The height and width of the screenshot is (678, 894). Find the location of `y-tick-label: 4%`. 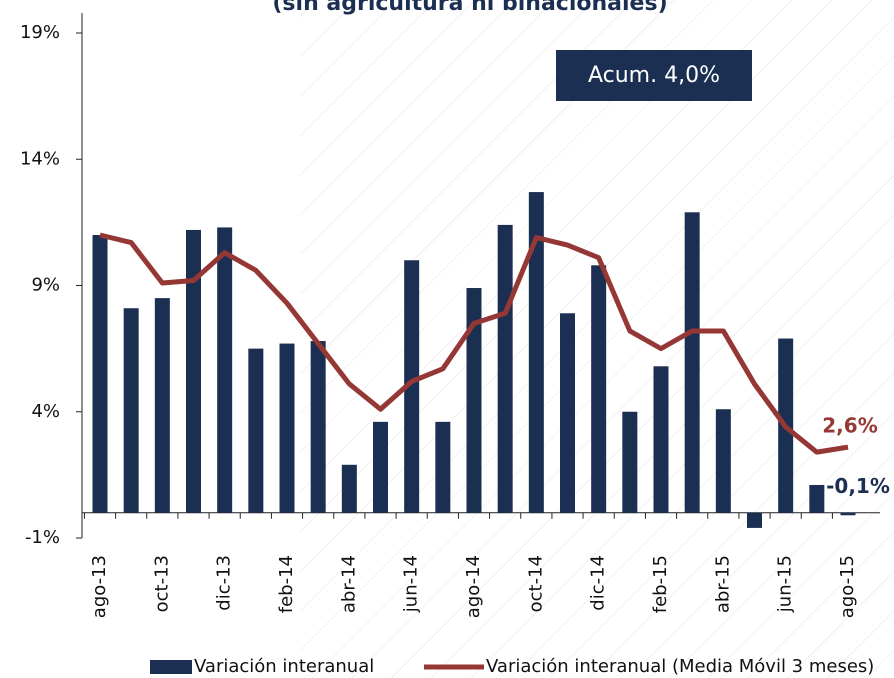

y-tick-label: 4% is located at coordinates (45, 411).